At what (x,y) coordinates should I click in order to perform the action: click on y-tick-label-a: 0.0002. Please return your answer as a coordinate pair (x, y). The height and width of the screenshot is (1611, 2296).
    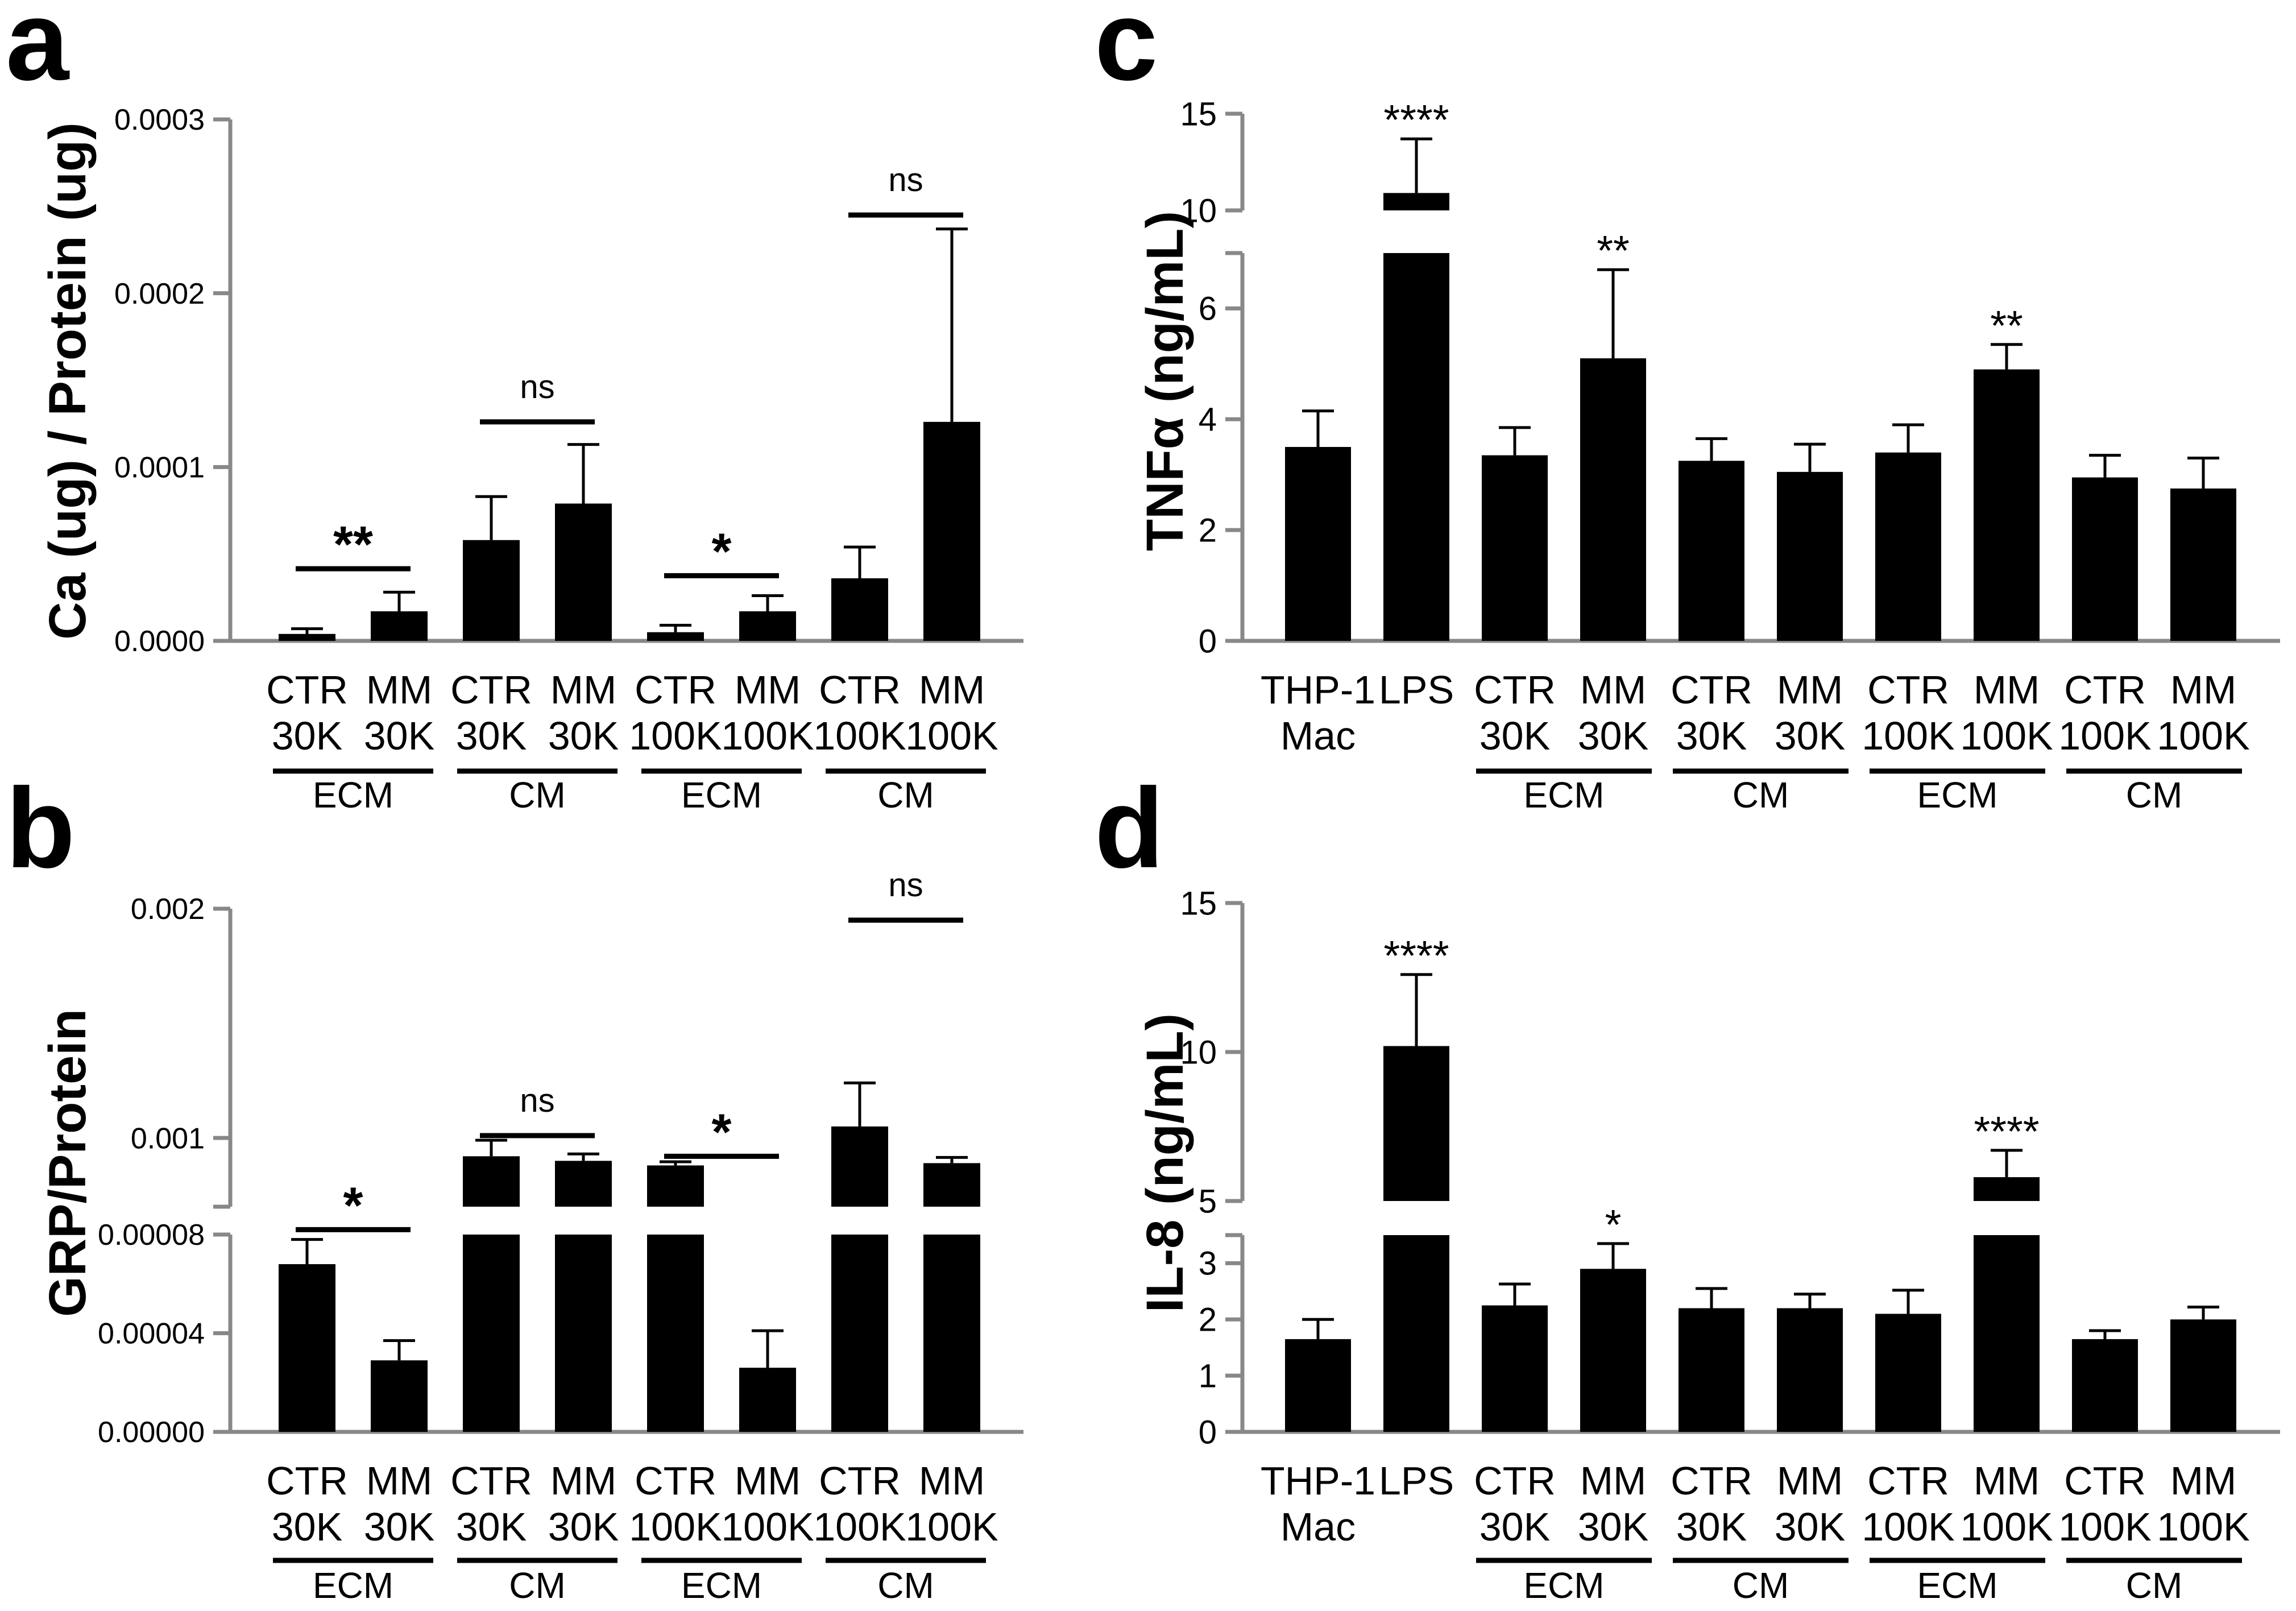
    Looking at the image, I should click on (159, 294).